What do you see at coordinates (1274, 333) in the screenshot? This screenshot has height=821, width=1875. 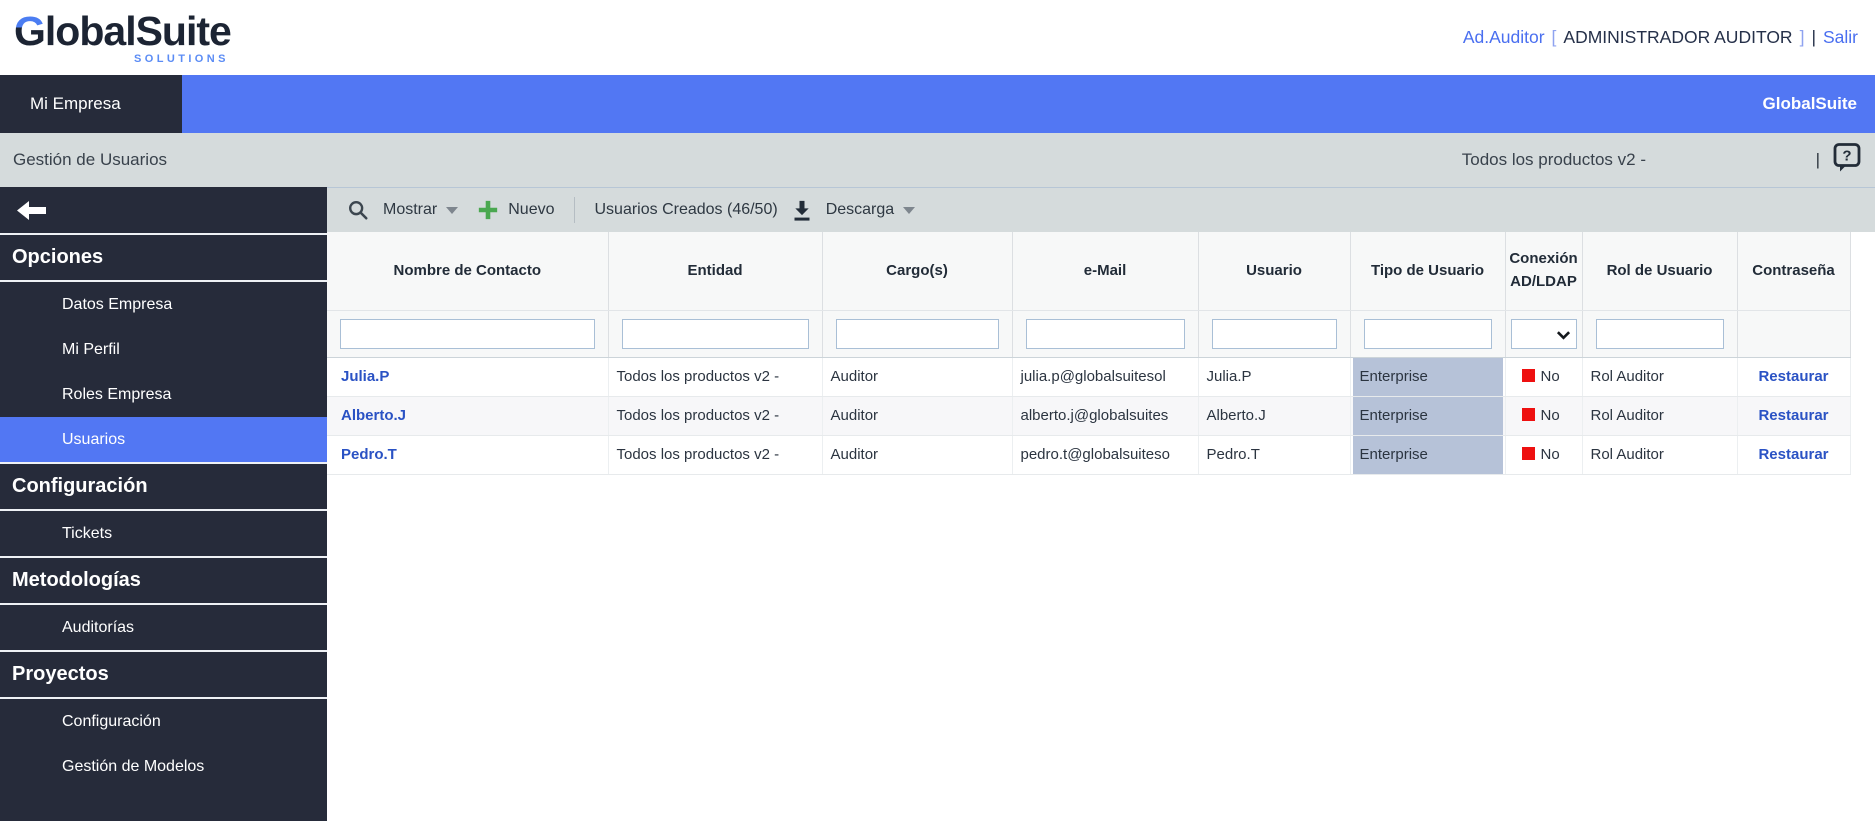 I see `filter-input-user` at bounding box center [1274, 333].